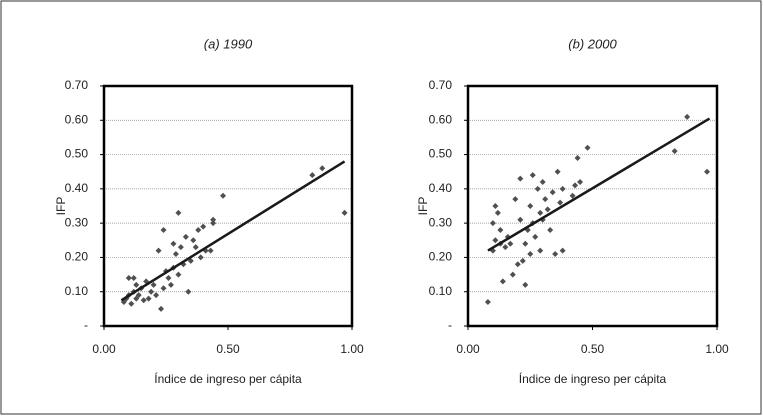  I want to click on y-tick-label: 0.30, so click(441, 222).